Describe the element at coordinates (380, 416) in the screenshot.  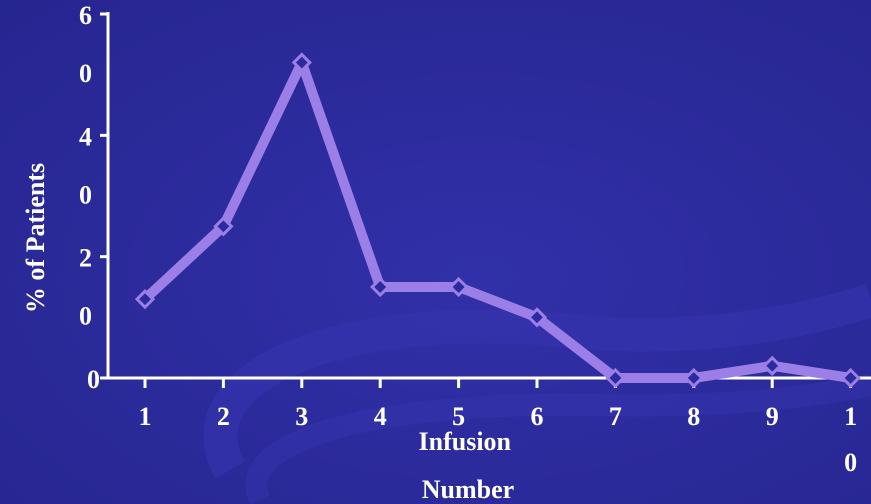
I see `x-tick-label: 4` at that location.